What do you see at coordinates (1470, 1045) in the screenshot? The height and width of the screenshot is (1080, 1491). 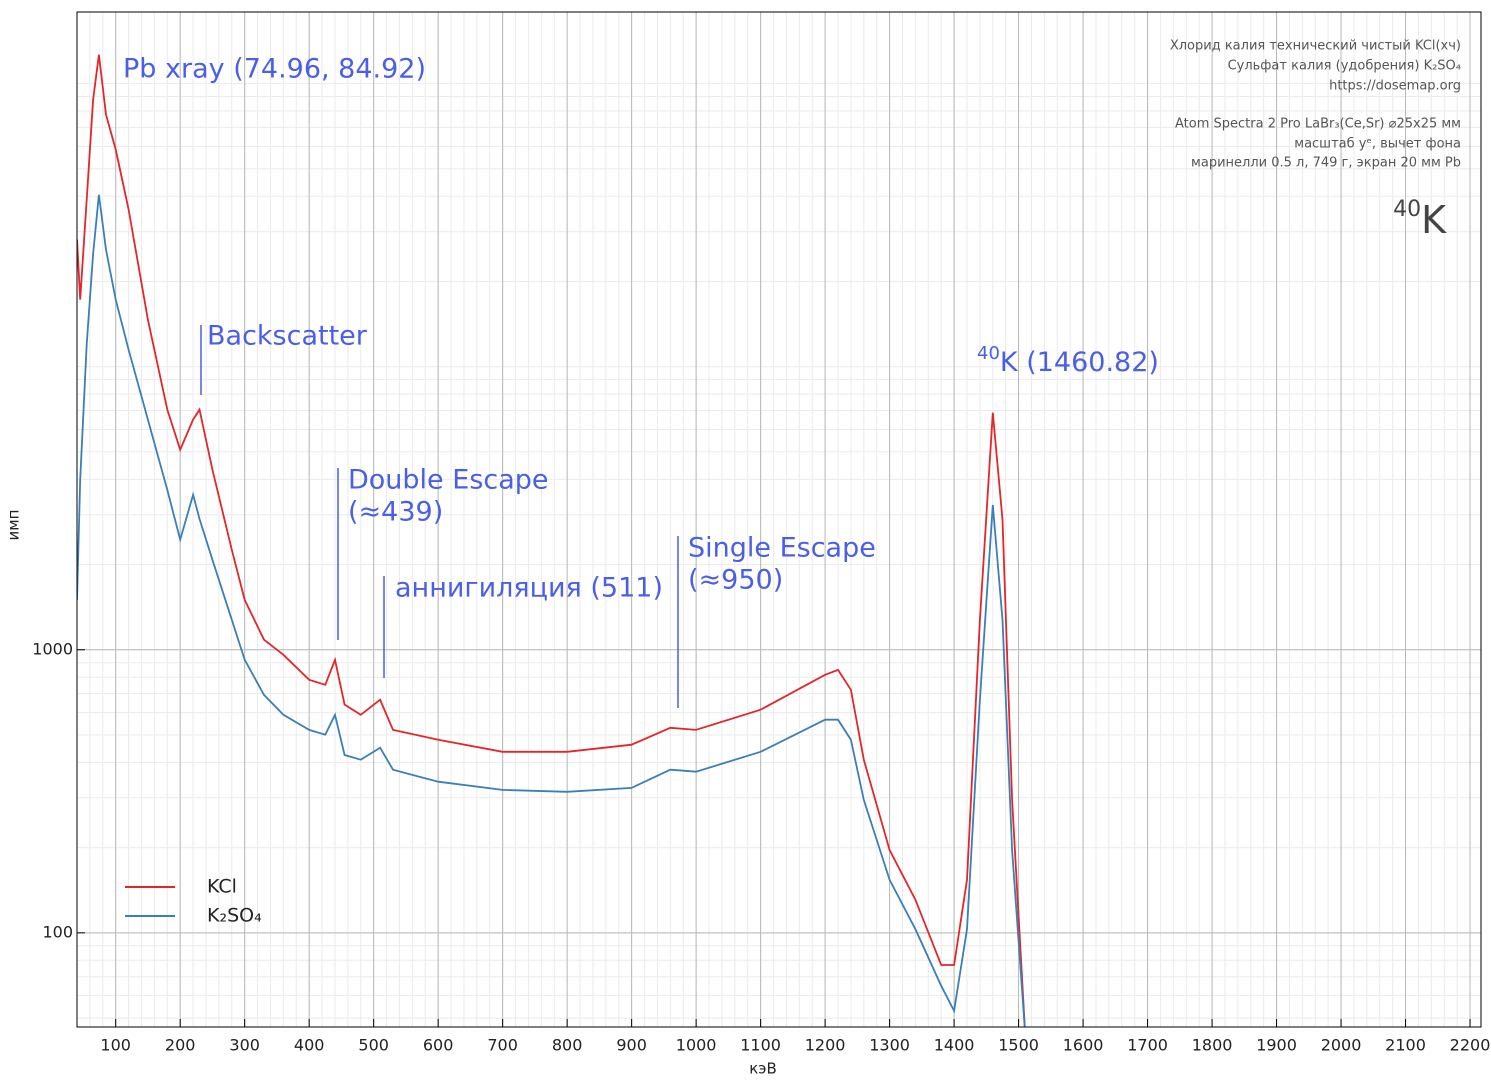 I see `x-tick-label: 2200` at bounding box center [1470, 1045].